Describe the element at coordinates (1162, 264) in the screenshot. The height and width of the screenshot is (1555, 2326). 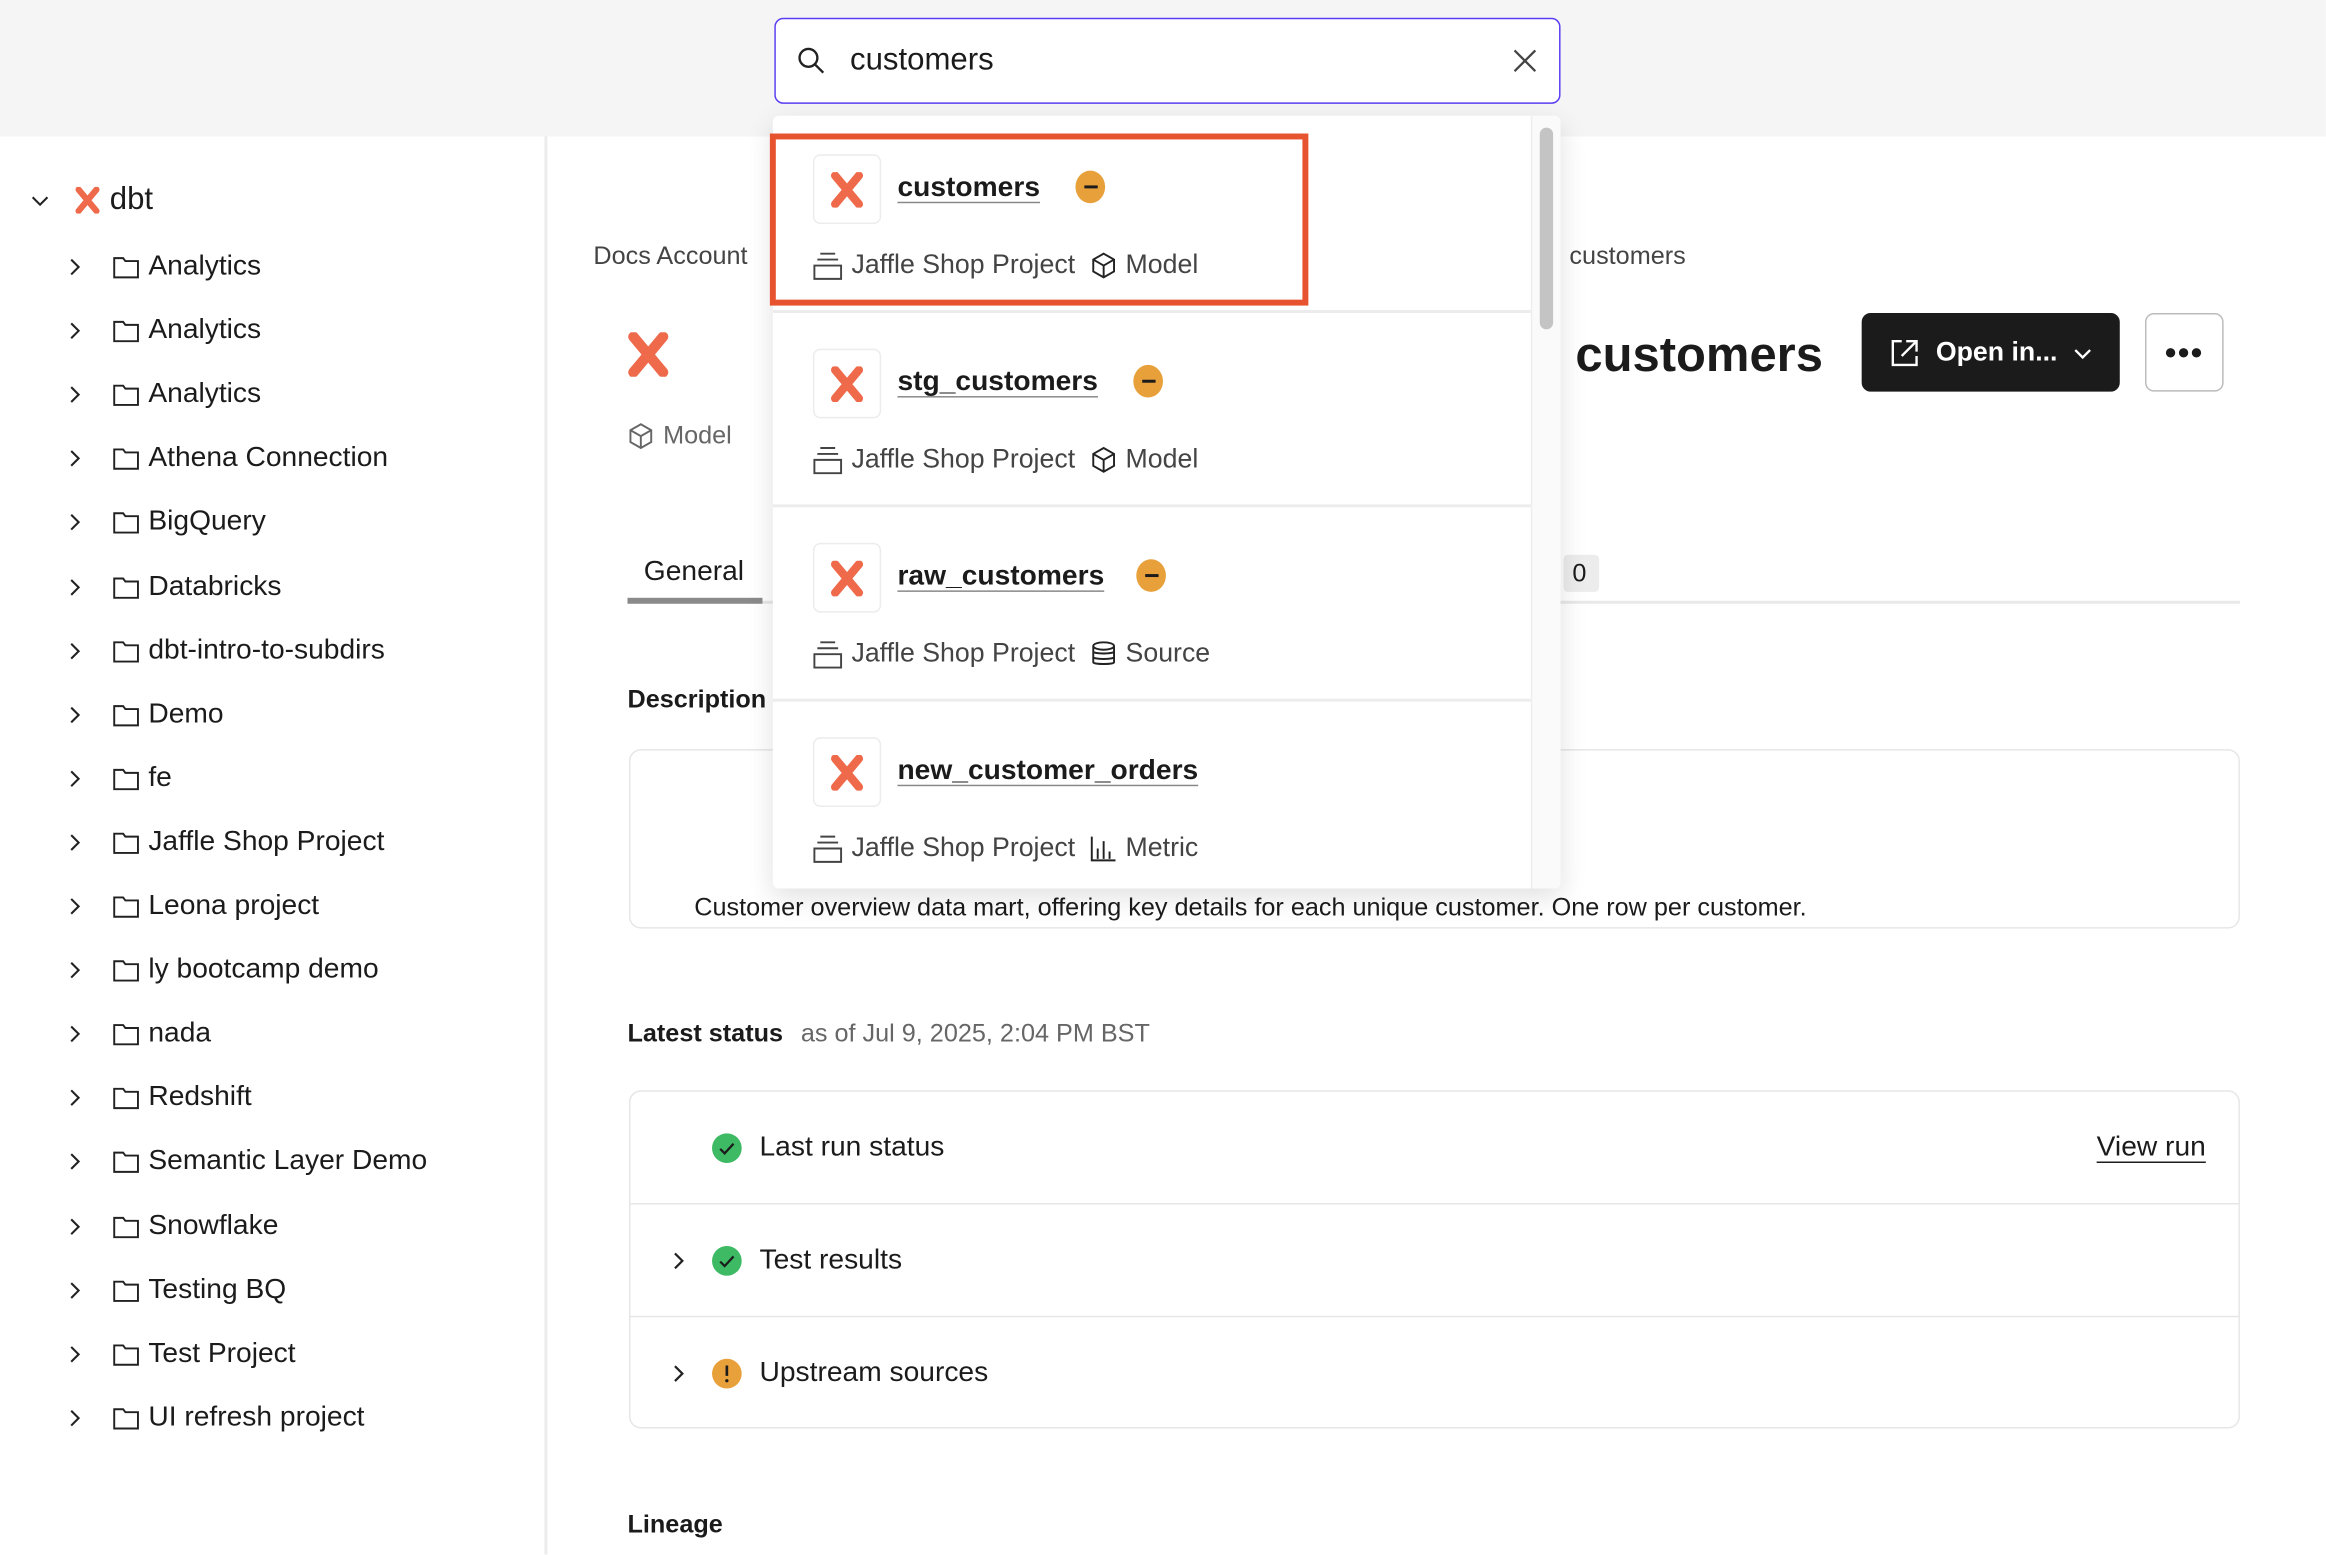
I see `result-type: Model` at that location.